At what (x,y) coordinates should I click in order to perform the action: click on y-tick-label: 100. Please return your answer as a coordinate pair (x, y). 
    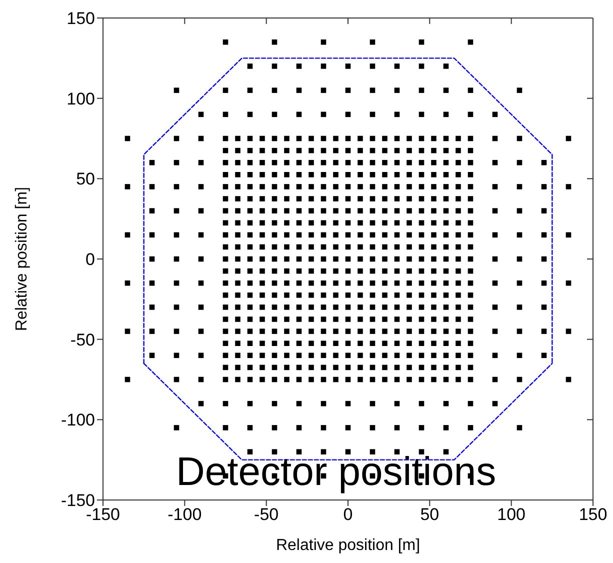
    Looking at the image, I should click on (80, 98).